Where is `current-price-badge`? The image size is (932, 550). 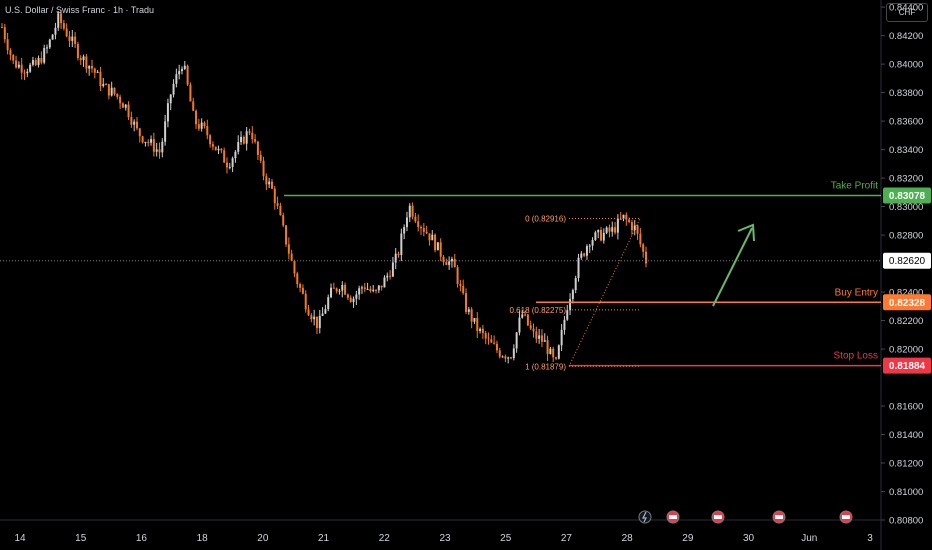 current-price-badge is located at coordinates (907, 260).